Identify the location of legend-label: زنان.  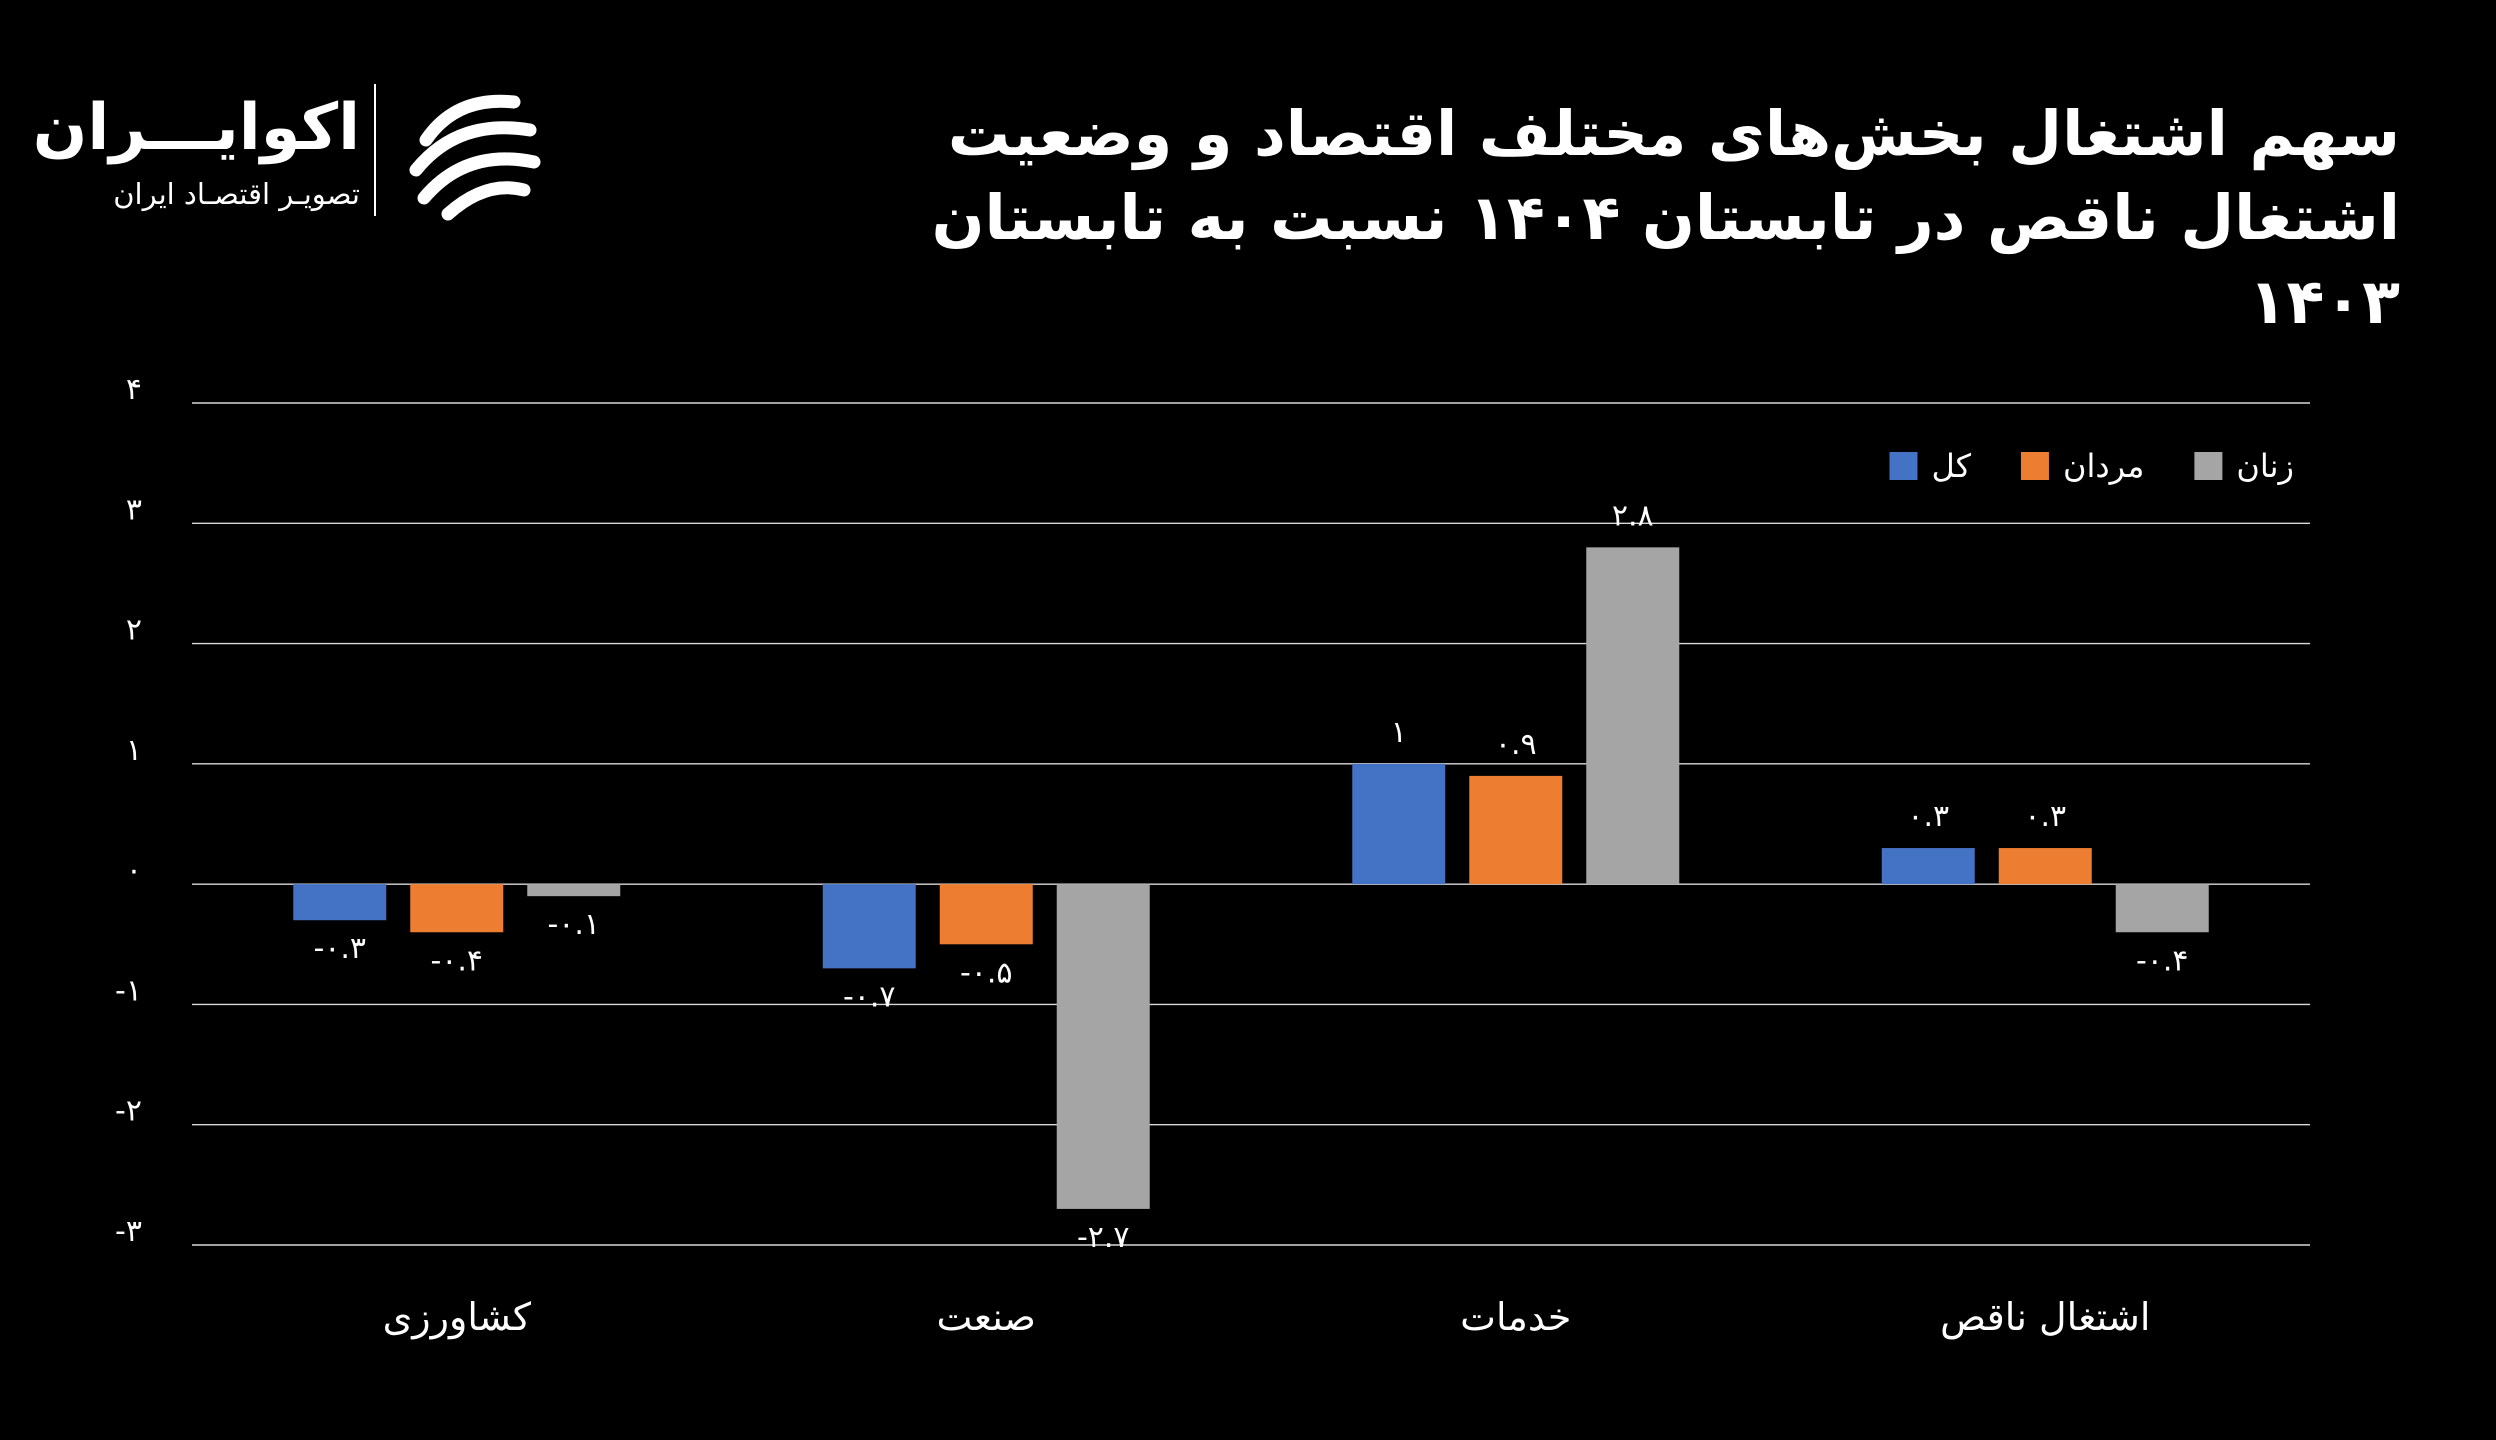
(2265, 466).